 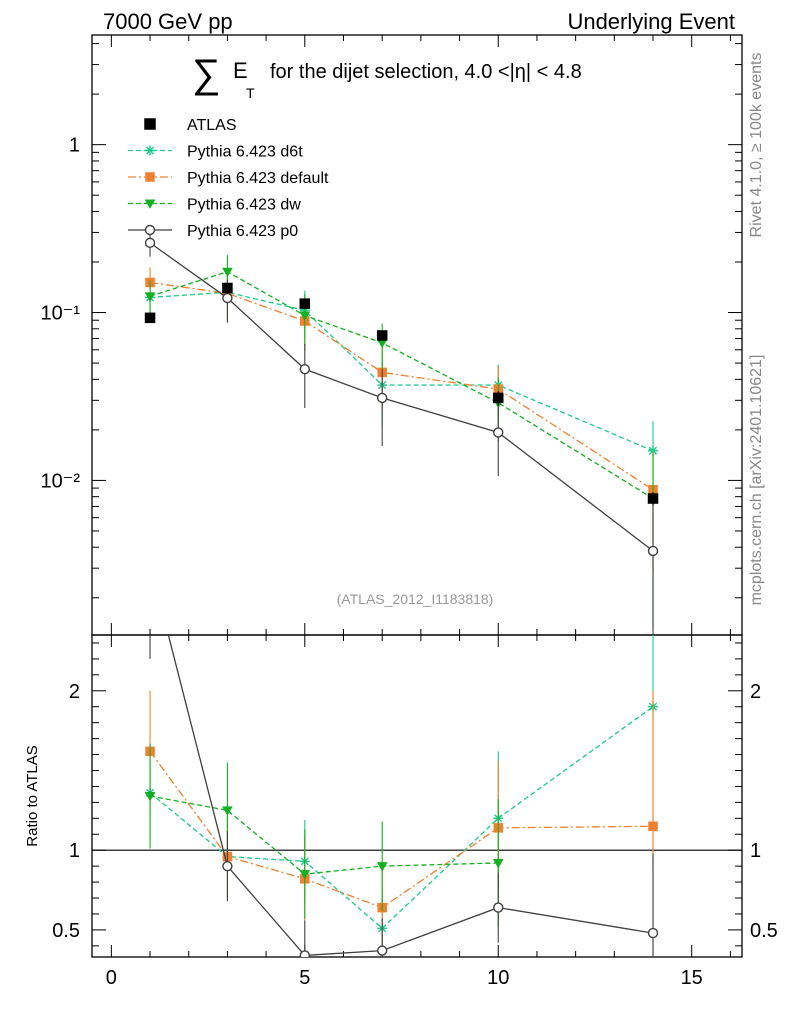 I want to click on legend-entry-pythia-6-423-dw: Pythia 6.423 dw, so click(x=214, y=205).